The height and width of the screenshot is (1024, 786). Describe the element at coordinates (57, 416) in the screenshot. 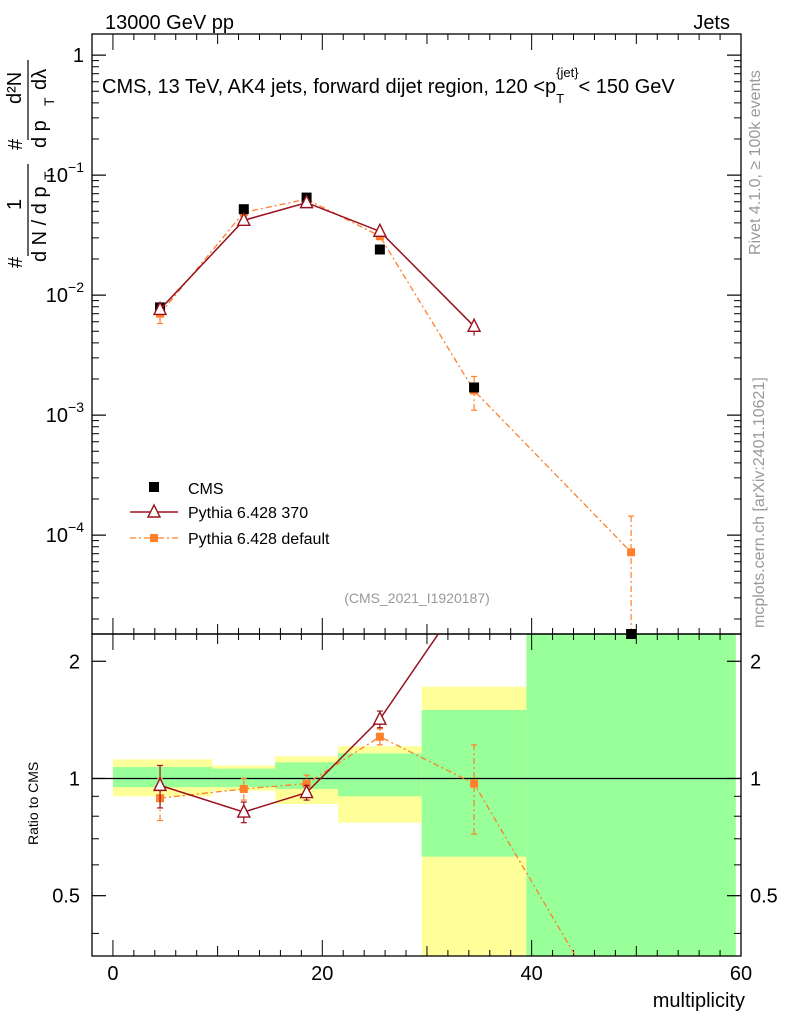

I see `main-tick-base-3: 10` at that location.